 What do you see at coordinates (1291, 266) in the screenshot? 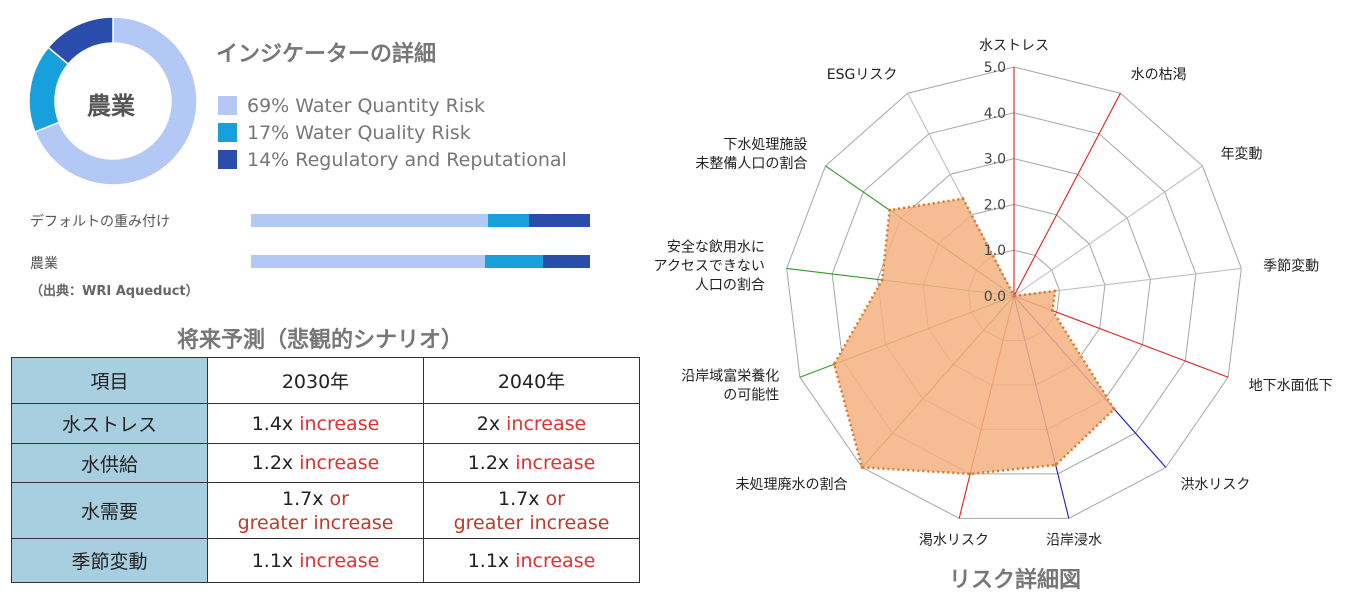
I see `radar-axis-label: 季節変動` at bounding box center [1291, 266].